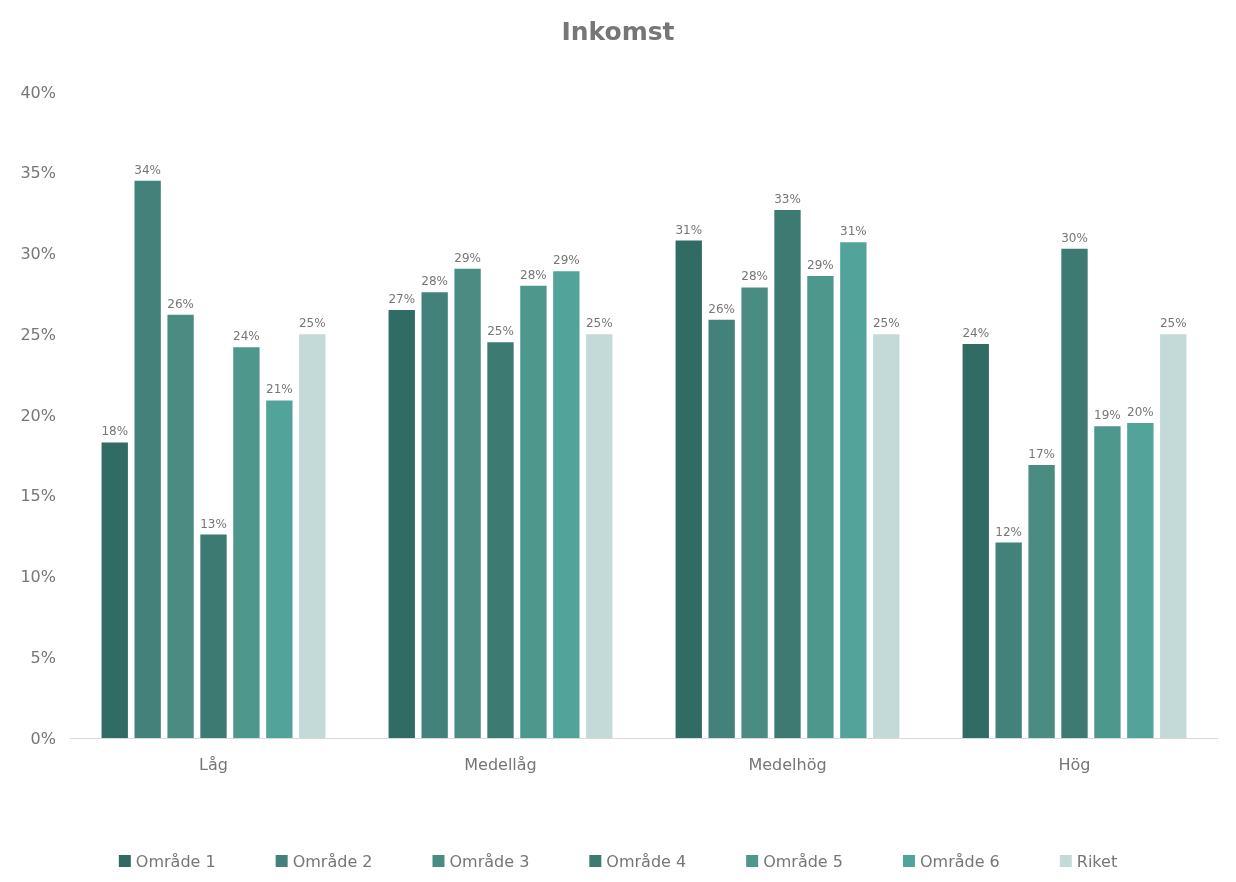 The image size is (1236, 882). Describe the element at coordinates (402, 299) in the screenshot. I see `data-label: 27%` at that location.